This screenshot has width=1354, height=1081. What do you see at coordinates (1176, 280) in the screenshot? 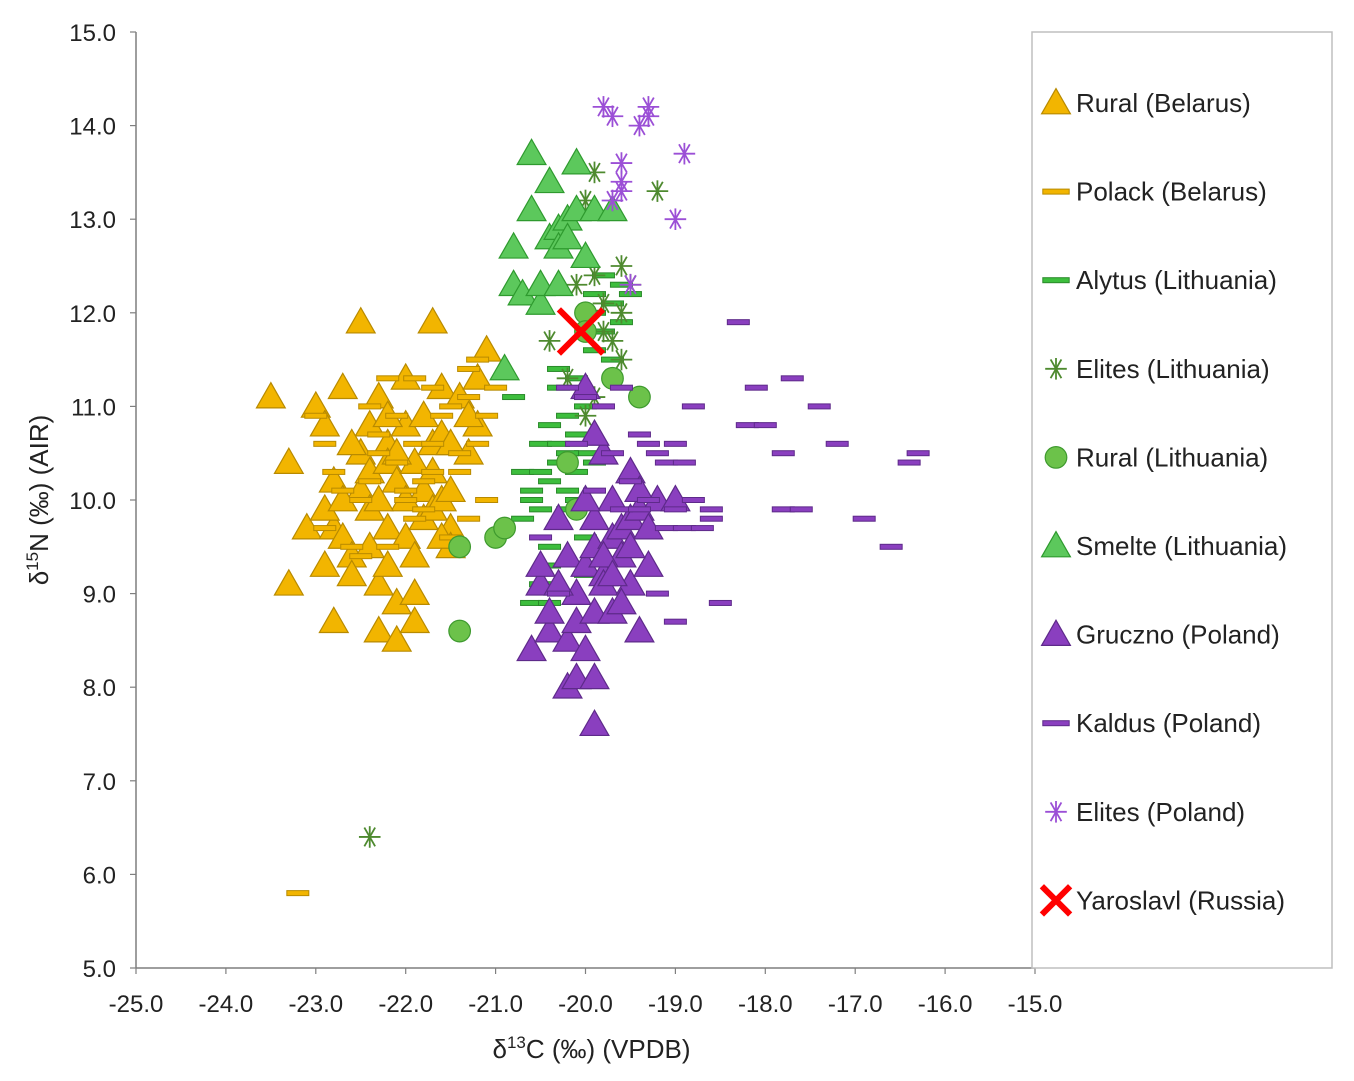
I see `legend-label: Alytus (Lithuania)` at bounding box center [1176, 280].